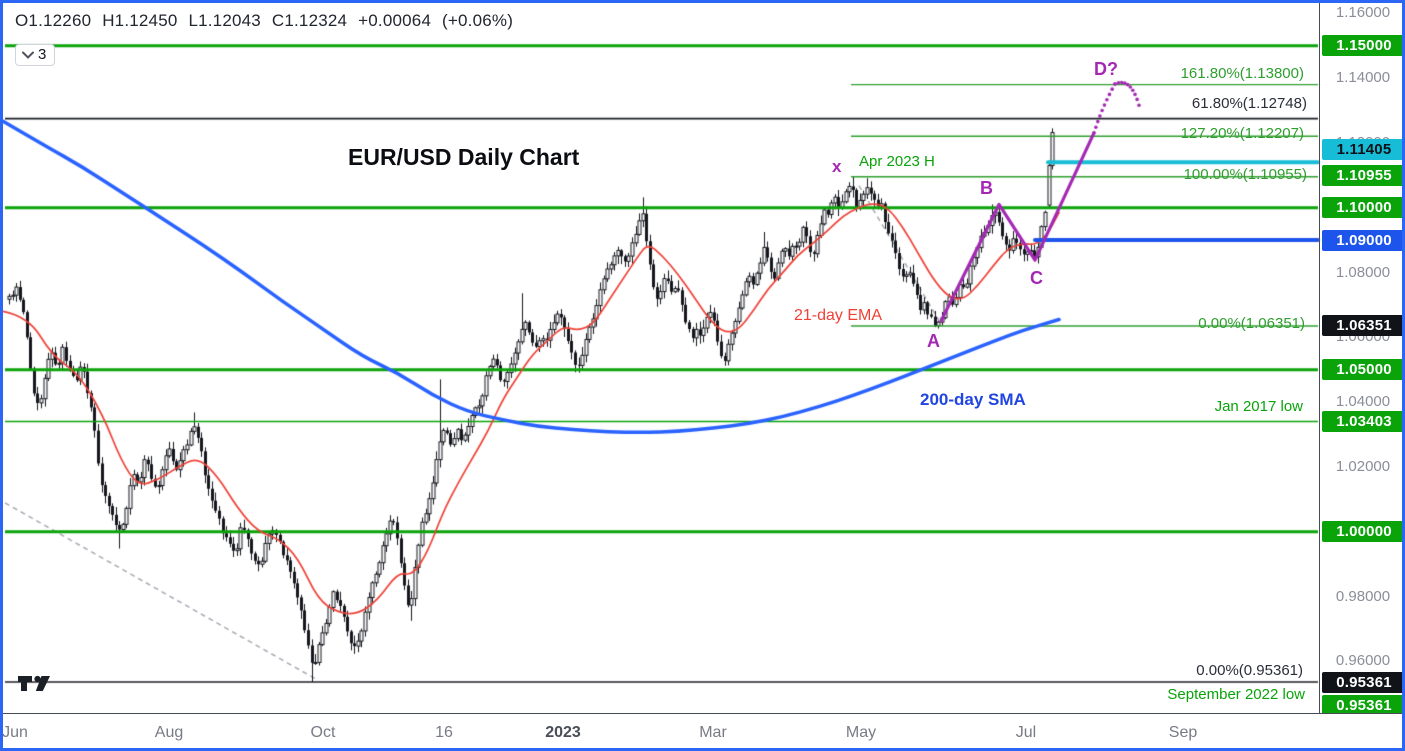 The width and height of the screenshot is (1405, 751). What do you see at coordinates (1362, 208) in the screenshot?
I see `price-badge-1.10000: 1.10000` at bounding box center [1362, 208].